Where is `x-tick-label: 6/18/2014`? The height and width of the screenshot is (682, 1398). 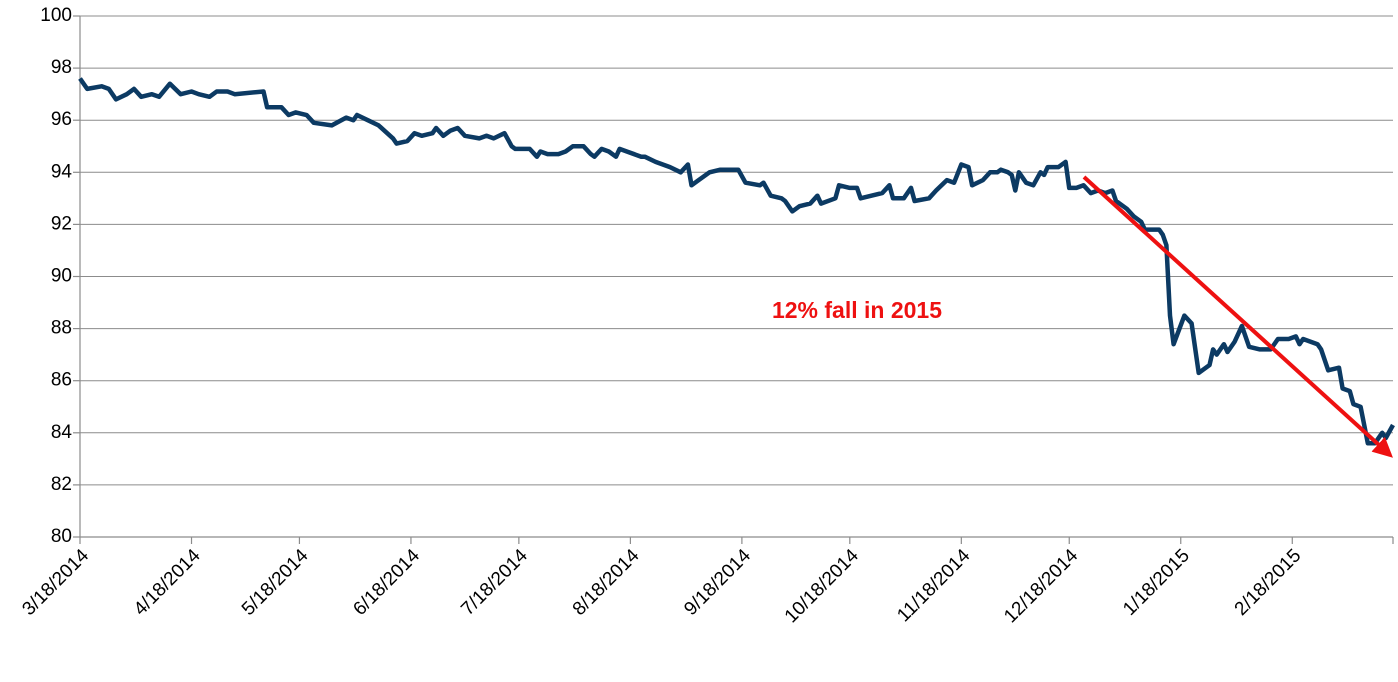
x-tick-label: 6/18/2014 is located at coordinates (386, 582).